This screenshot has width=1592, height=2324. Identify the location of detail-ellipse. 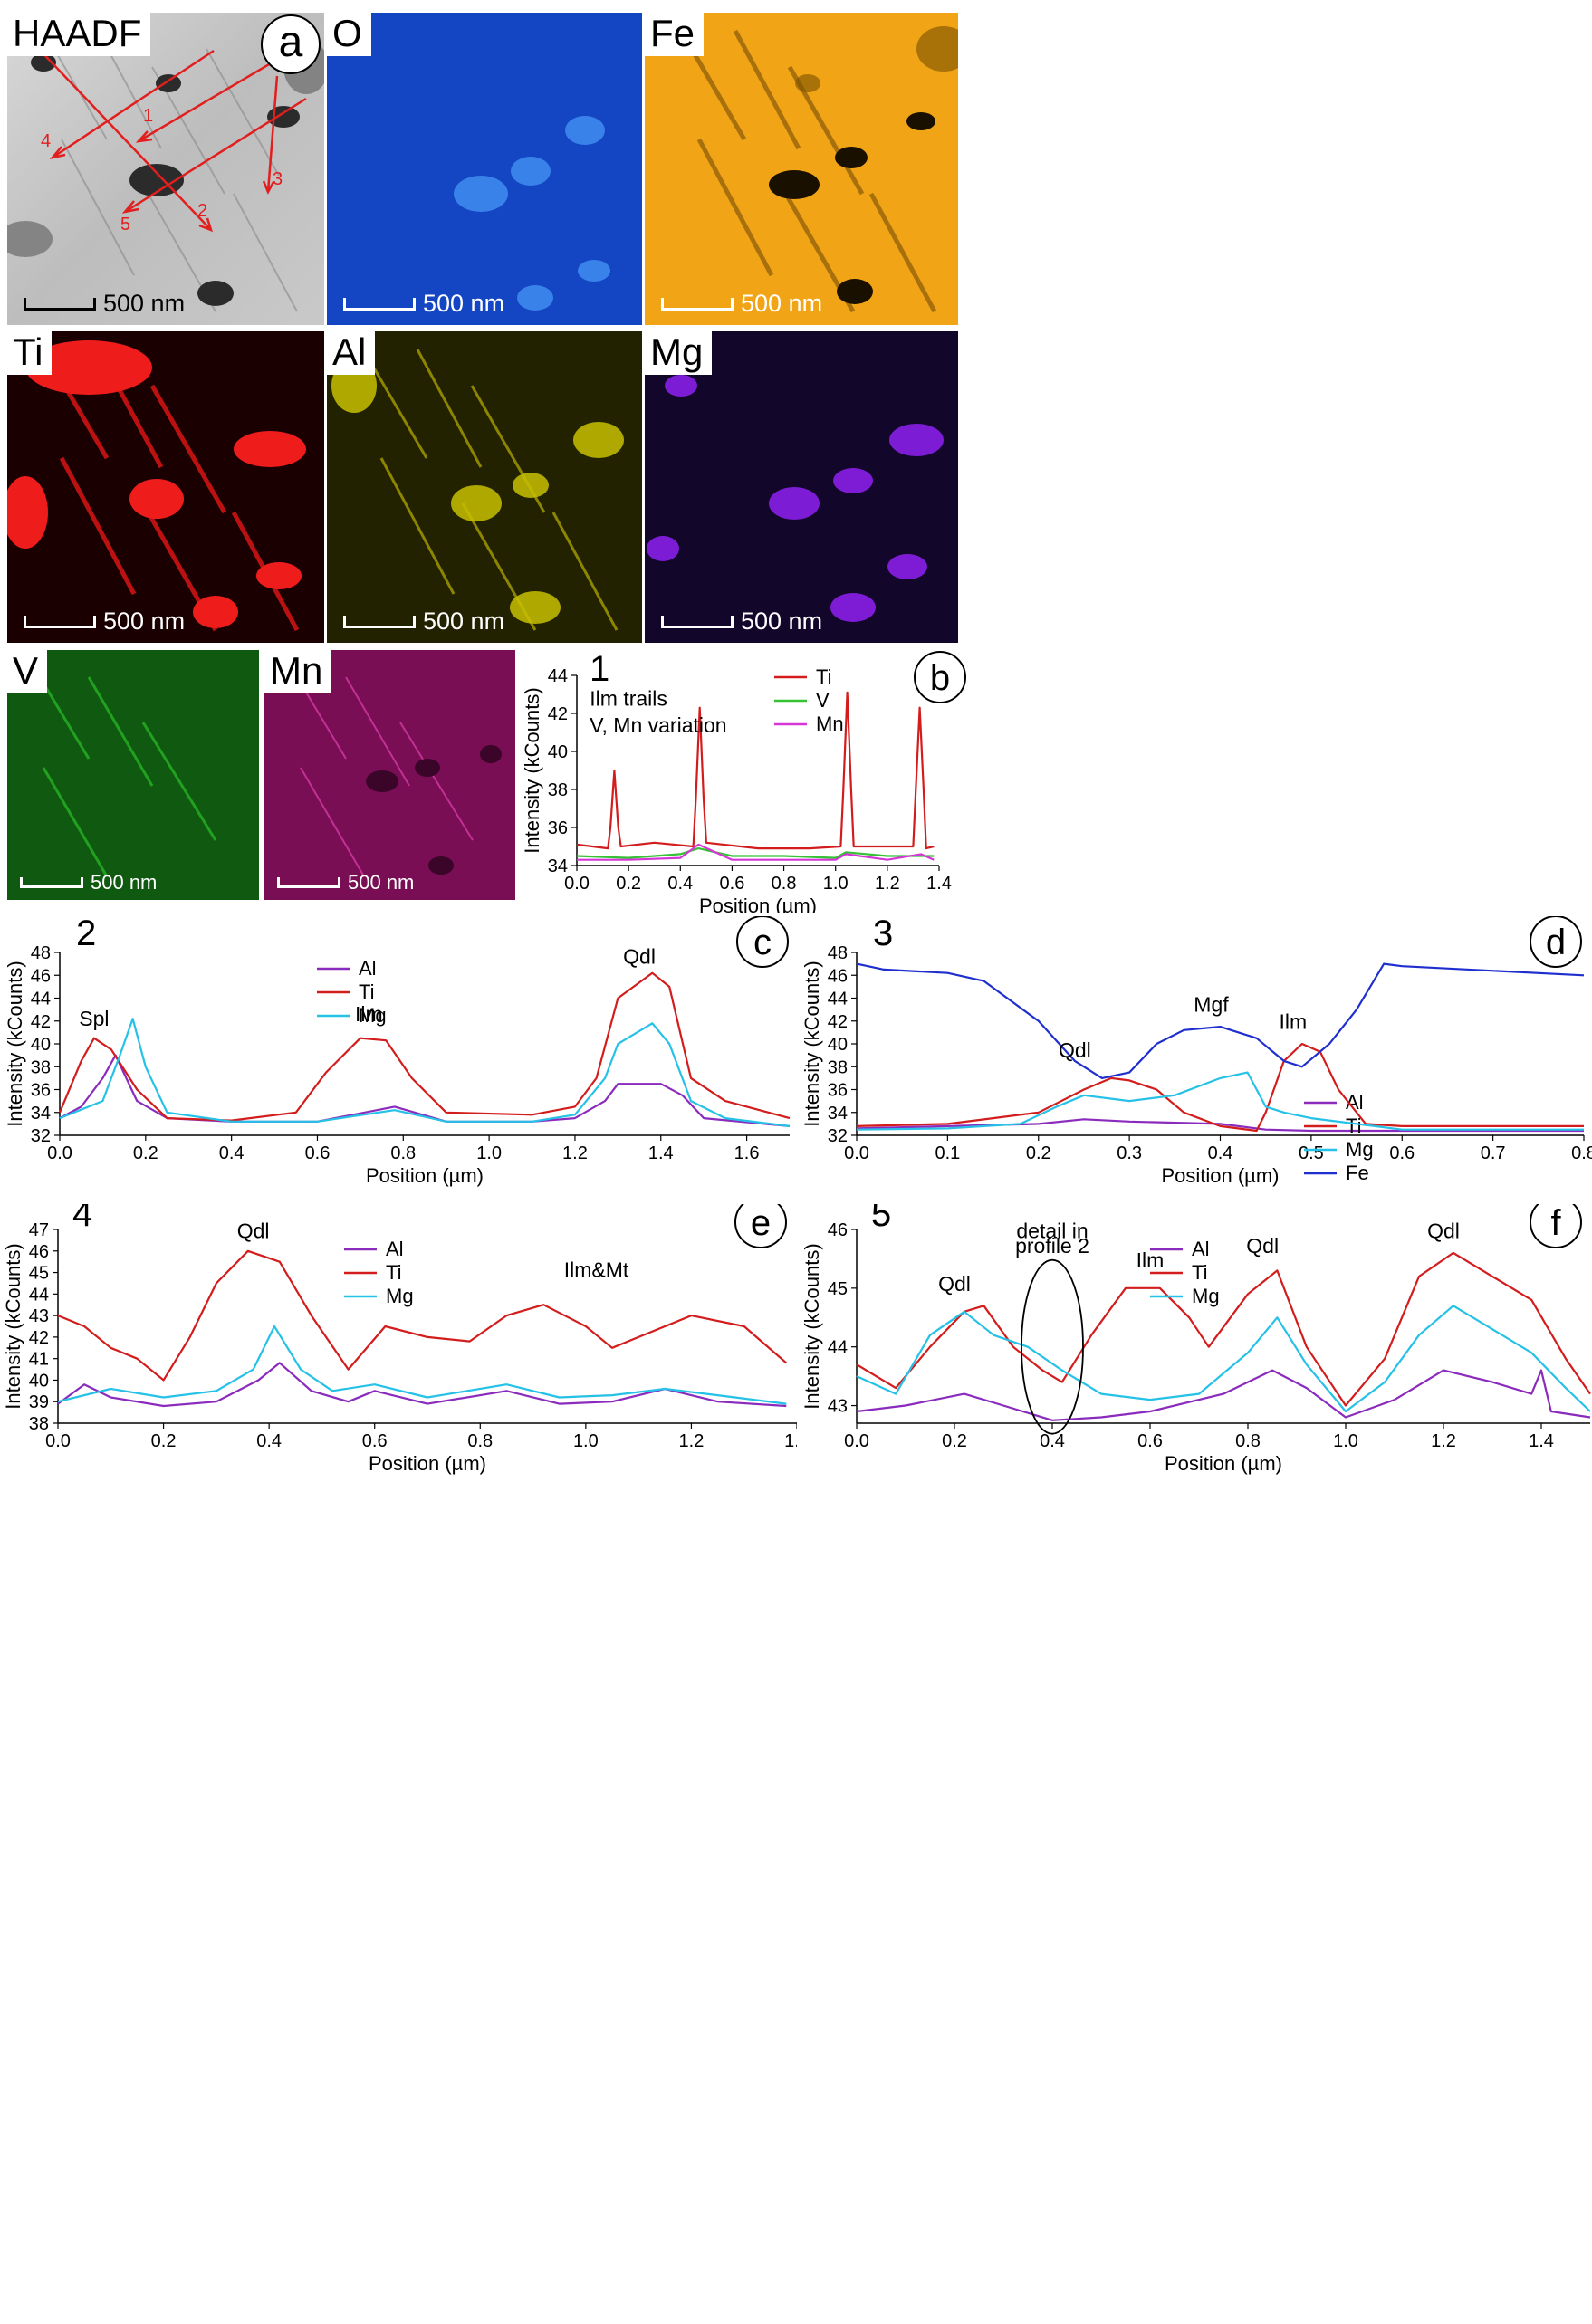
(1052, 1346).